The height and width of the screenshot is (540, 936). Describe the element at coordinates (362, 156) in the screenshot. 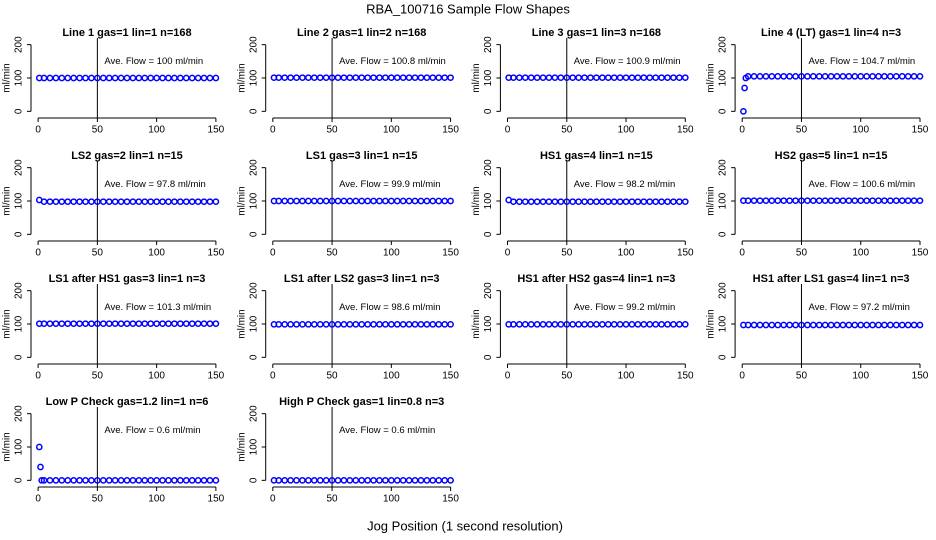

I see `panel-title: LS1 gas=3 lin=1 n=15` at that location.